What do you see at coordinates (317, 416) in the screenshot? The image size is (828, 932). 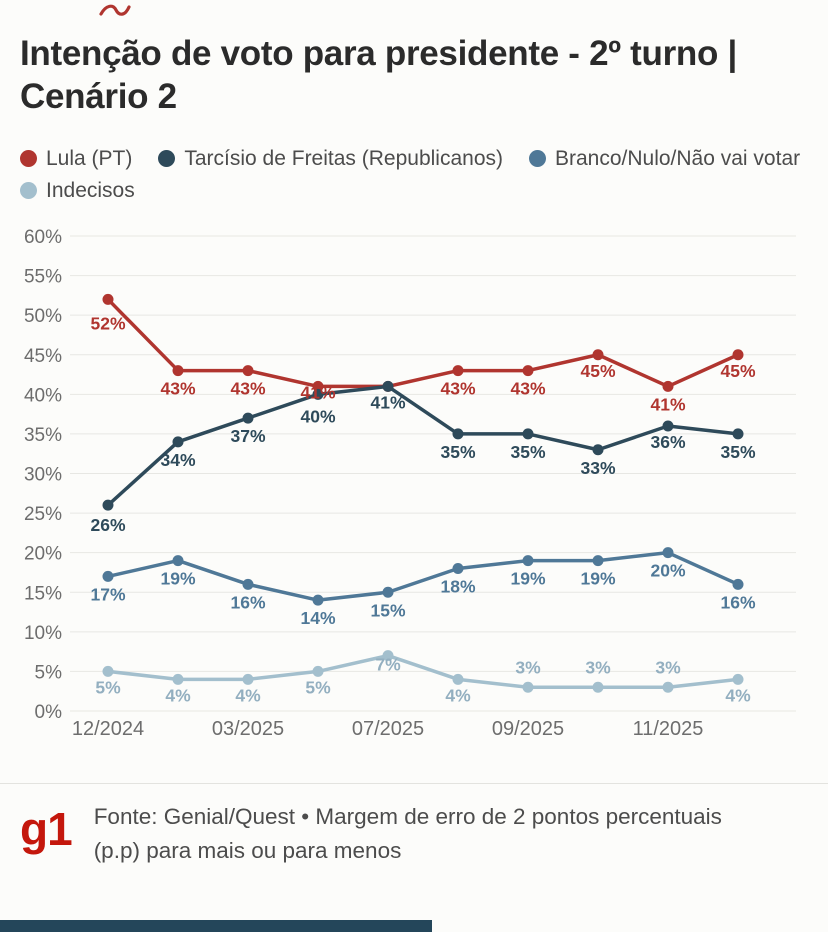 I see `data-label: 40%` at bounding box center [317, 416].